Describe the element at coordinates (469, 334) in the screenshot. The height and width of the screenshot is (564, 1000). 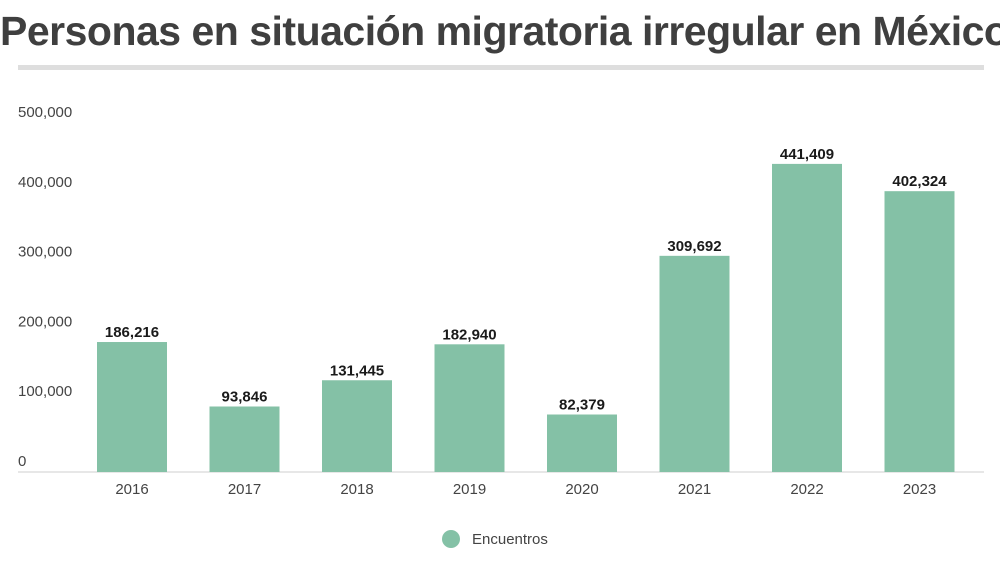
I see `data-label-2019: 182,940` at that location.